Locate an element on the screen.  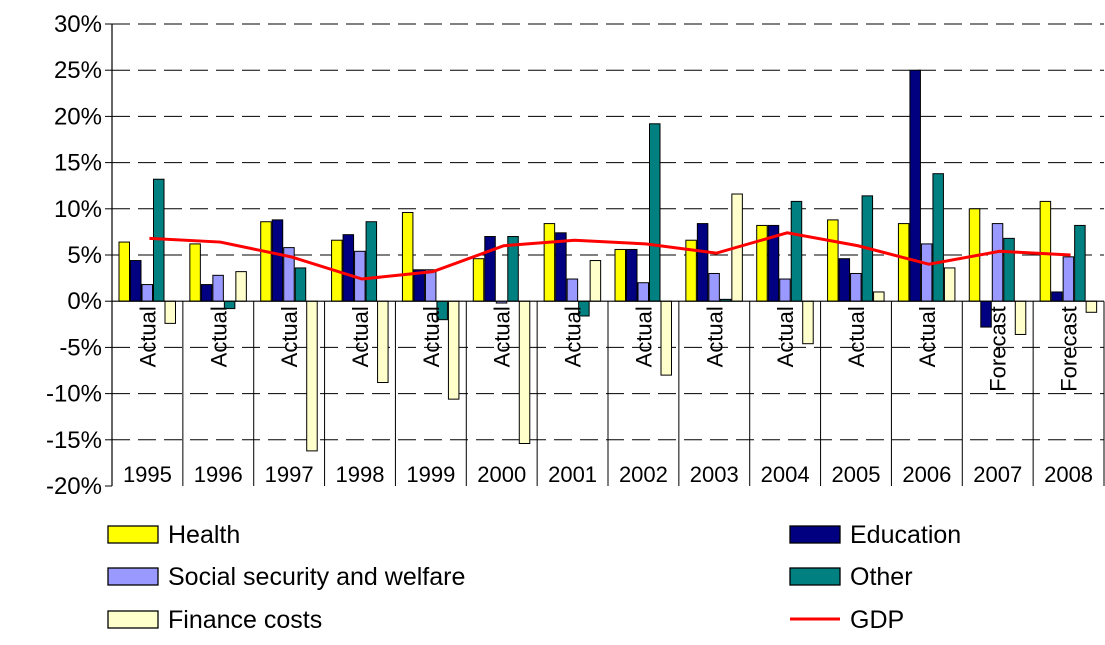
status-label-1997: Actual is located at coordinates (289, 336).